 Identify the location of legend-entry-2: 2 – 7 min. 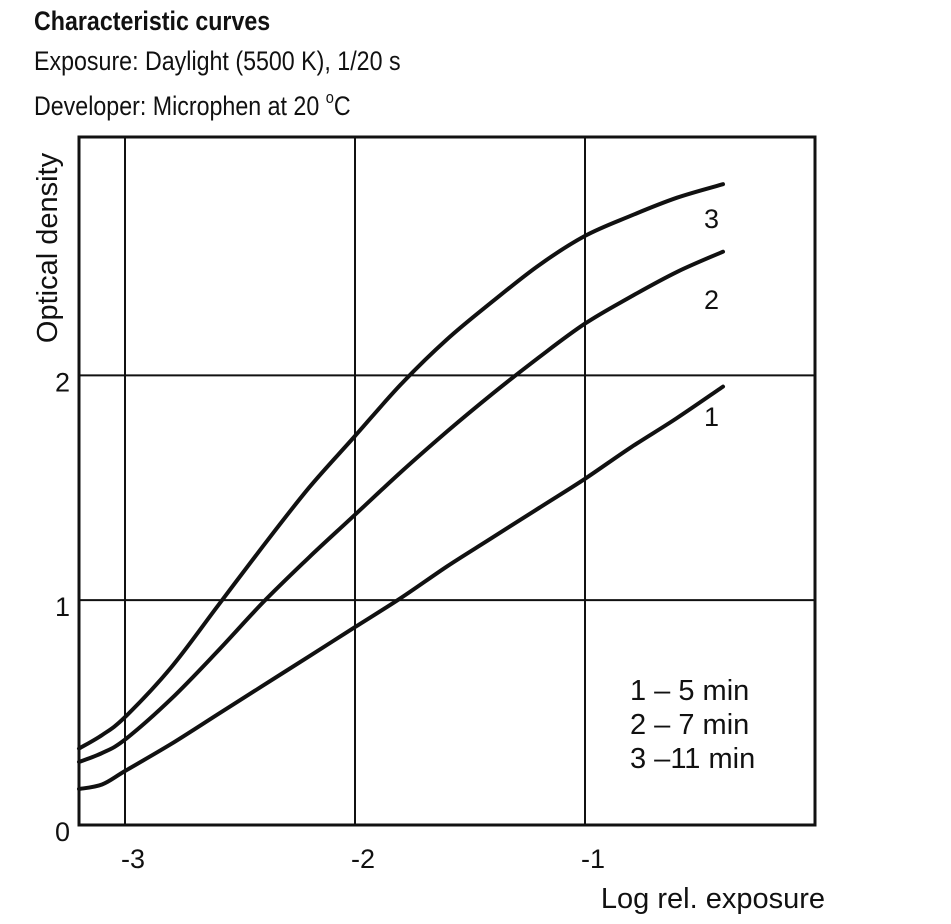
(689, 725).